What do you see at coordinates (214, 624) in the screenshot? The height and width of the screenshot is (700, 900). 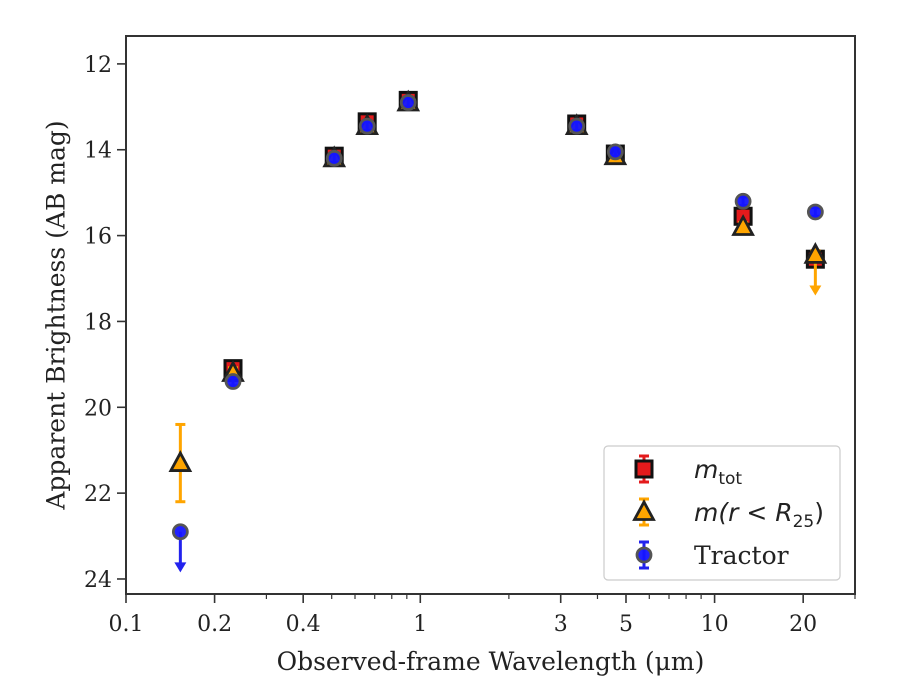 I see `x-tick-label: 0.2` at bounding box center [214, 624].